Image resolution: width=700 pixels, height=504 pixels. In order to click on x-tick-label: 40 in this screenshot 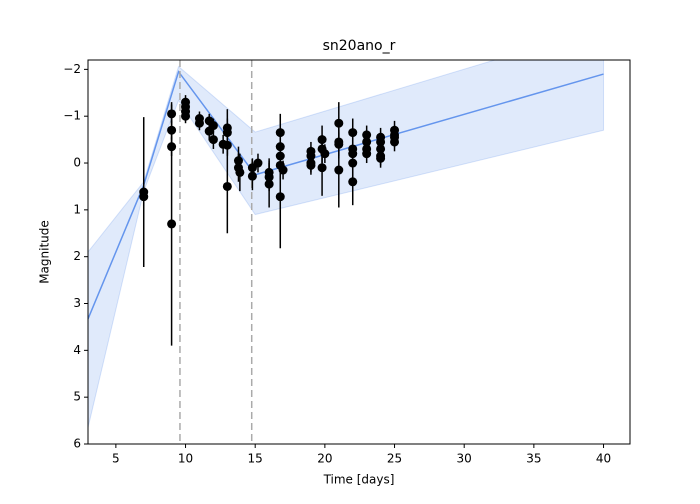, I will do `click(603, 459)`.